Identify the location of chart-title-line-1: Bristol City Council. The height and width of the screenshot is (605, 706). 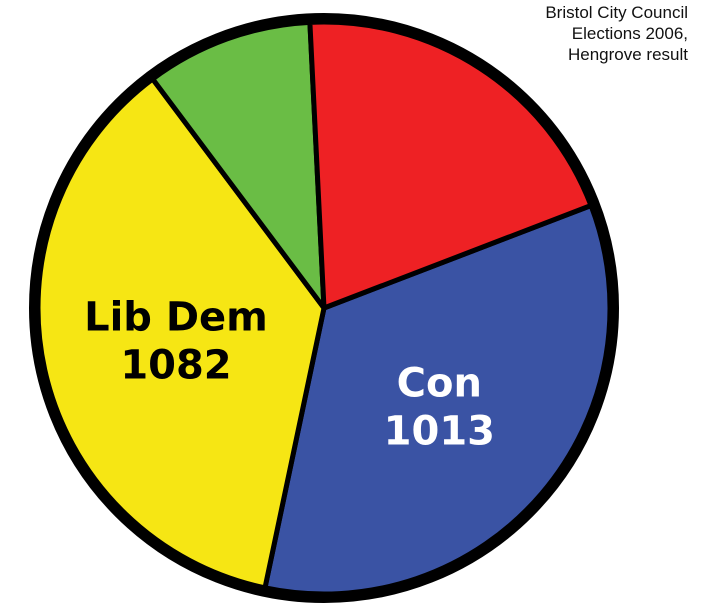
(616, 12).